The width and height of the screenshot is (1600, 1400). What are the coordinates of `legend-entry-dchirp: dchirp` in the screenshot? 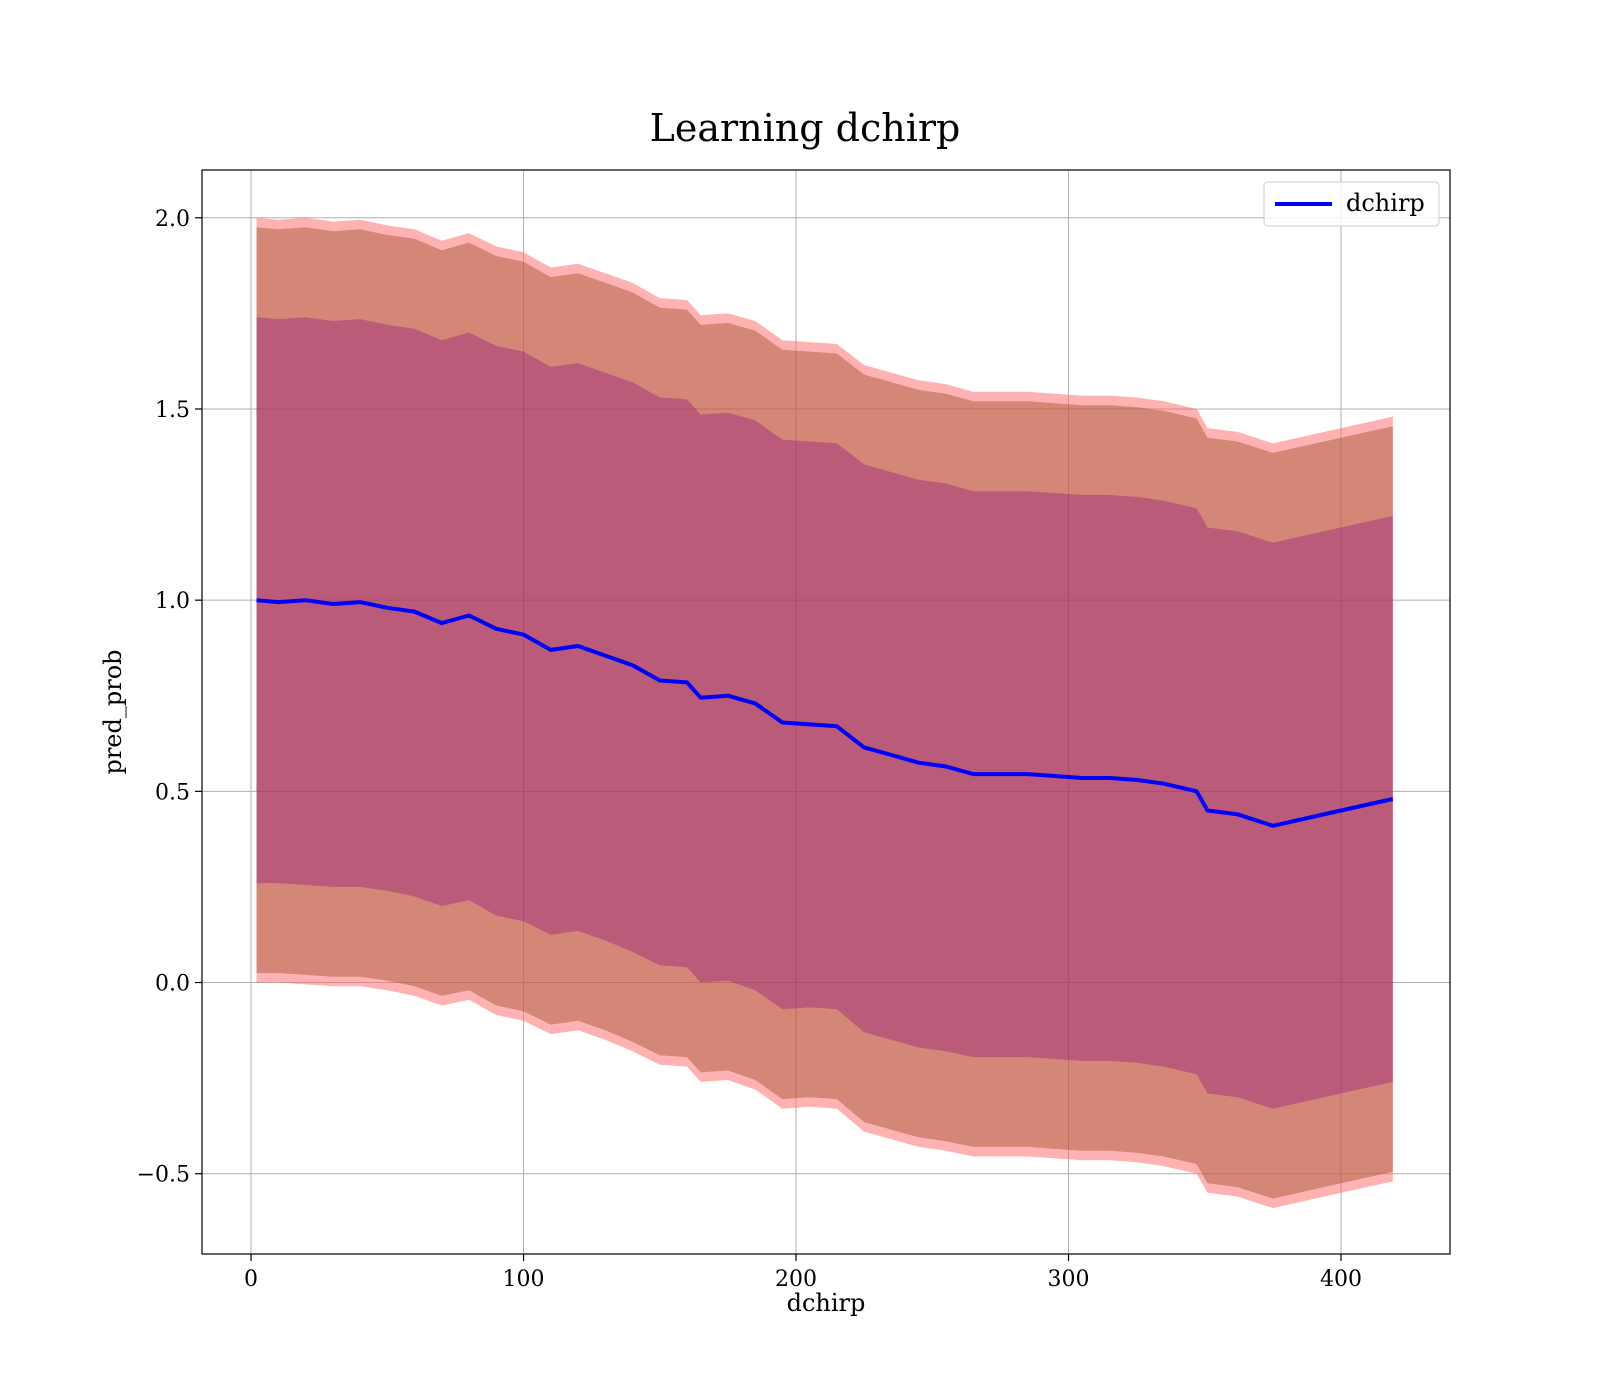 It's located at (1385, 203).